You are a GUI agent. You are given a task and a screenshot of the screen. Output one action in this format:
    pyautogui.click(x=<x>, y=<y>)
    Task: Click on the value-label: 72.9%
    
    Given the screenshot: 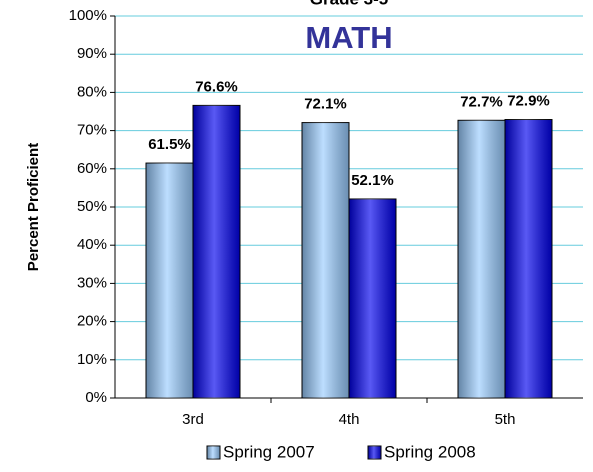 What is the action you would take?
    pyautogui.click(x=528, y=100)
    